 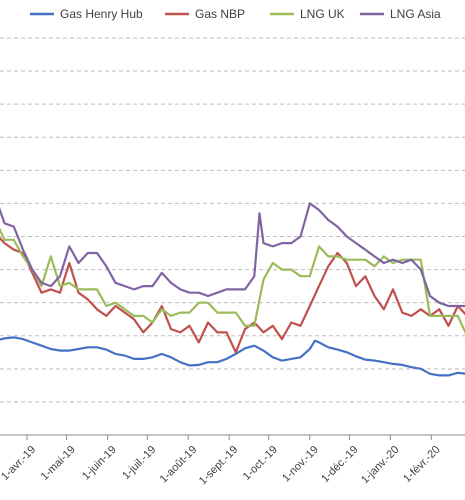 What do you see at coordinates (260, 463) in the screenshot?
I see `x-tick-label: 1-oct.-19` at bounding box center [260, 463].